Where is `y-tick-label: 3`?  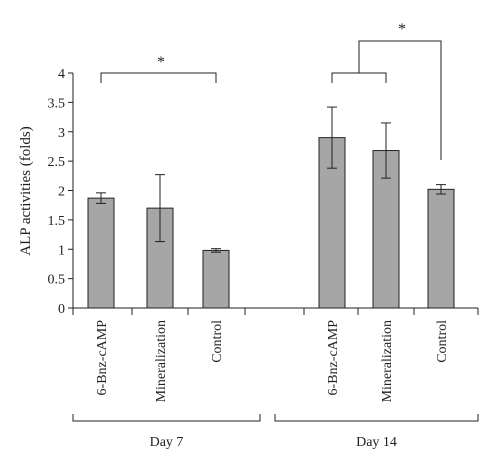
y-tick-label: 3 is located at coordinates (61, 133).